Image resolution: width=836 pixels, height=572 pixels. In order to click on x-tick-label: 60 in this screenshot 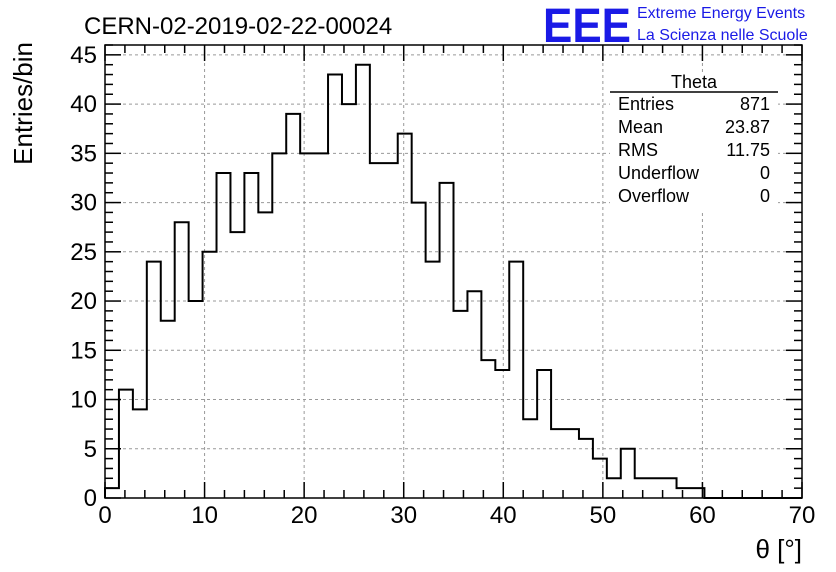, I will do `click(702, 515)`.